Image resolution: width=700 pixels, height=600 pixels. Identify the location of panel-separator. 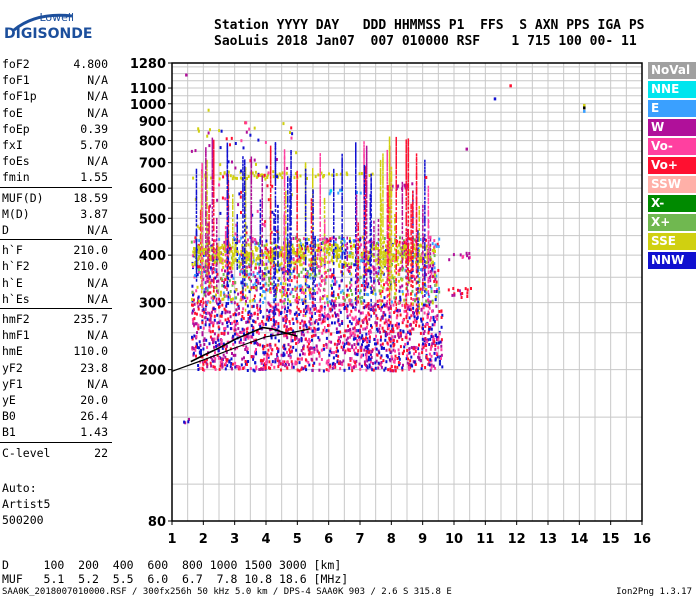
(56, 442).